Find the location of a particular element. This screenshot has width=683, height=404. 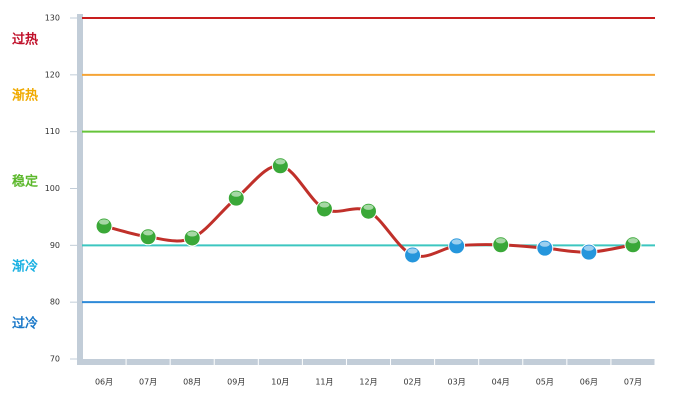

zone-label: 渐冷 is located at coordinates (25, 267).